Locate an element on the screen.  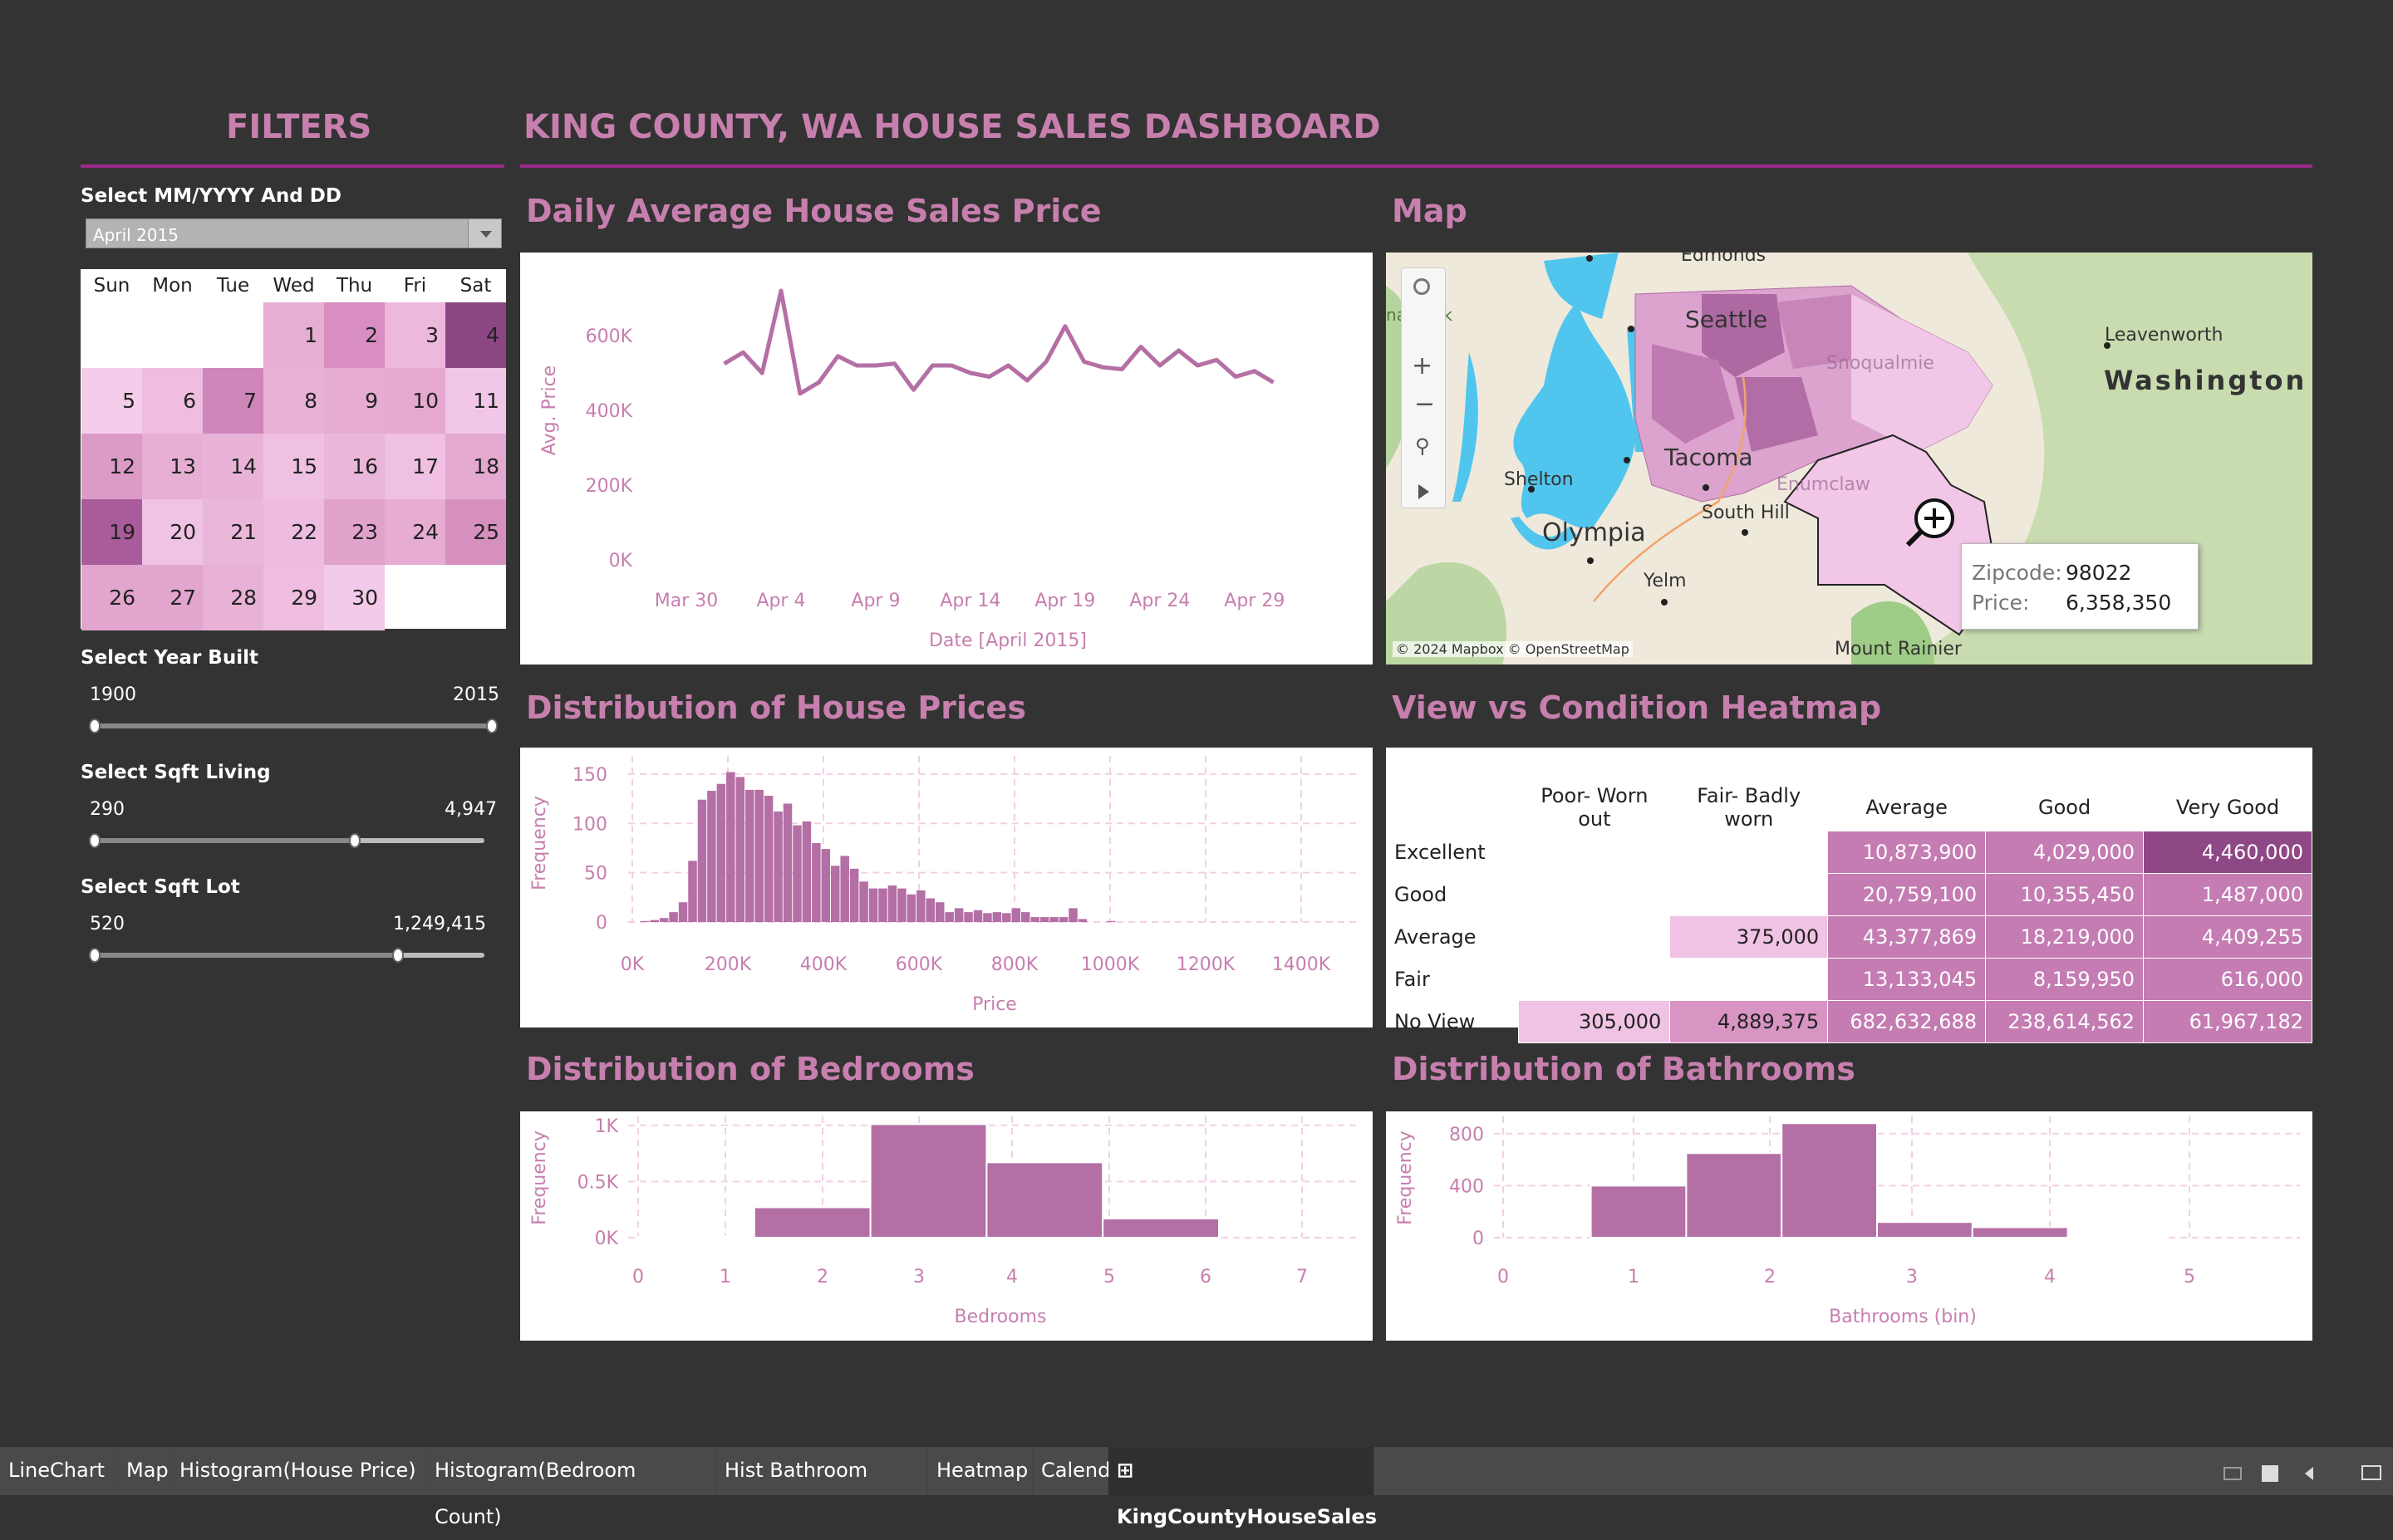
calendar-date: 3 is located at coordinates (415, 335).